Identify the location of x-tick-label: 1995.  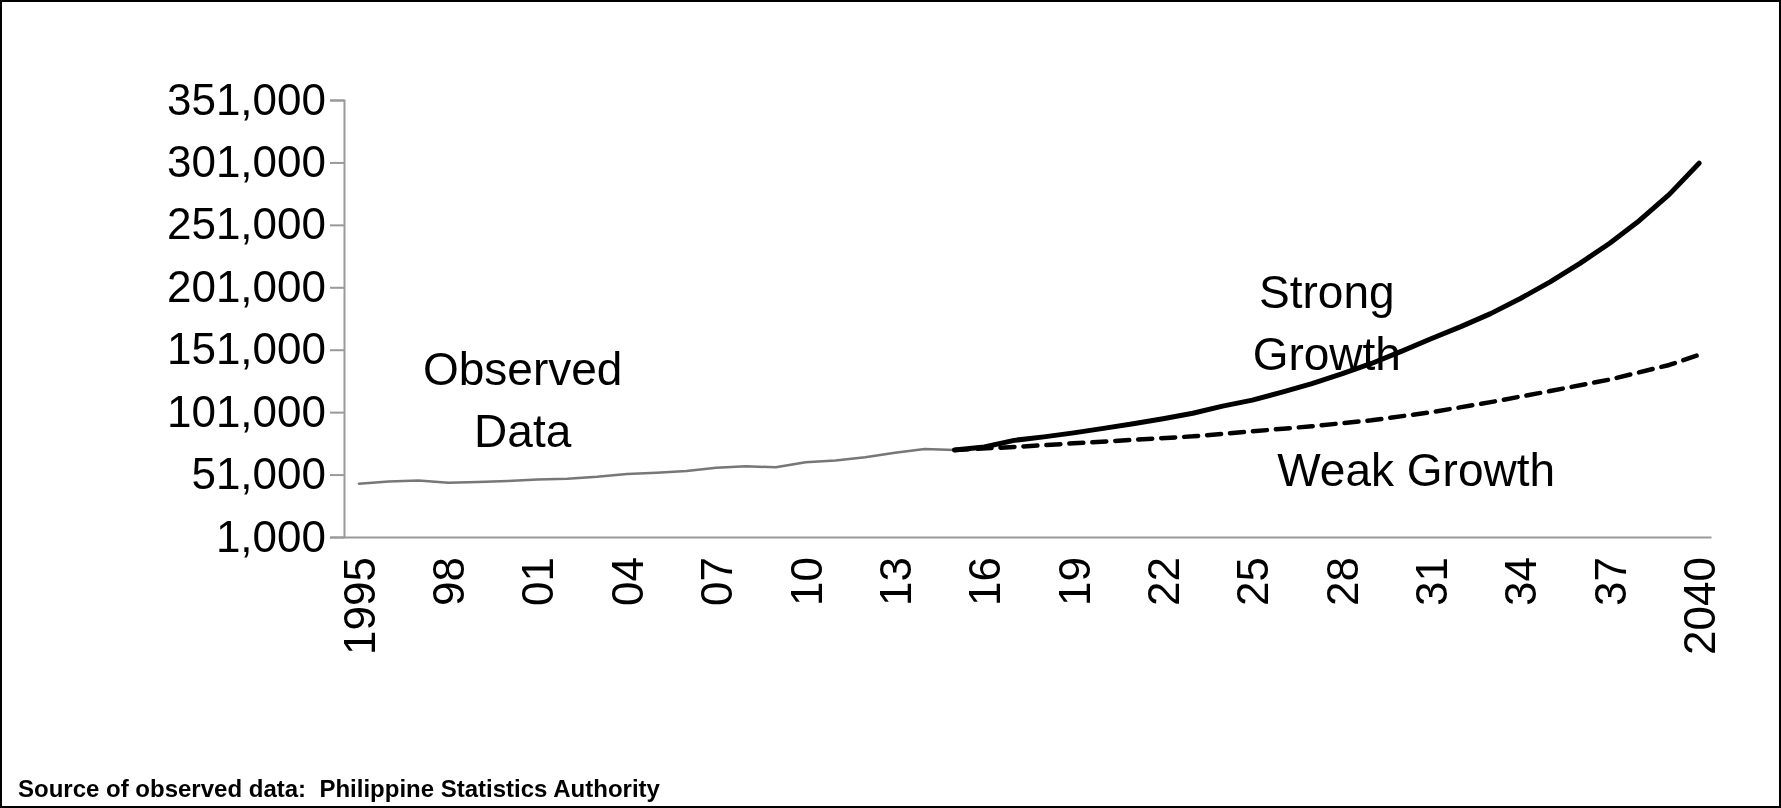
(359, 606).